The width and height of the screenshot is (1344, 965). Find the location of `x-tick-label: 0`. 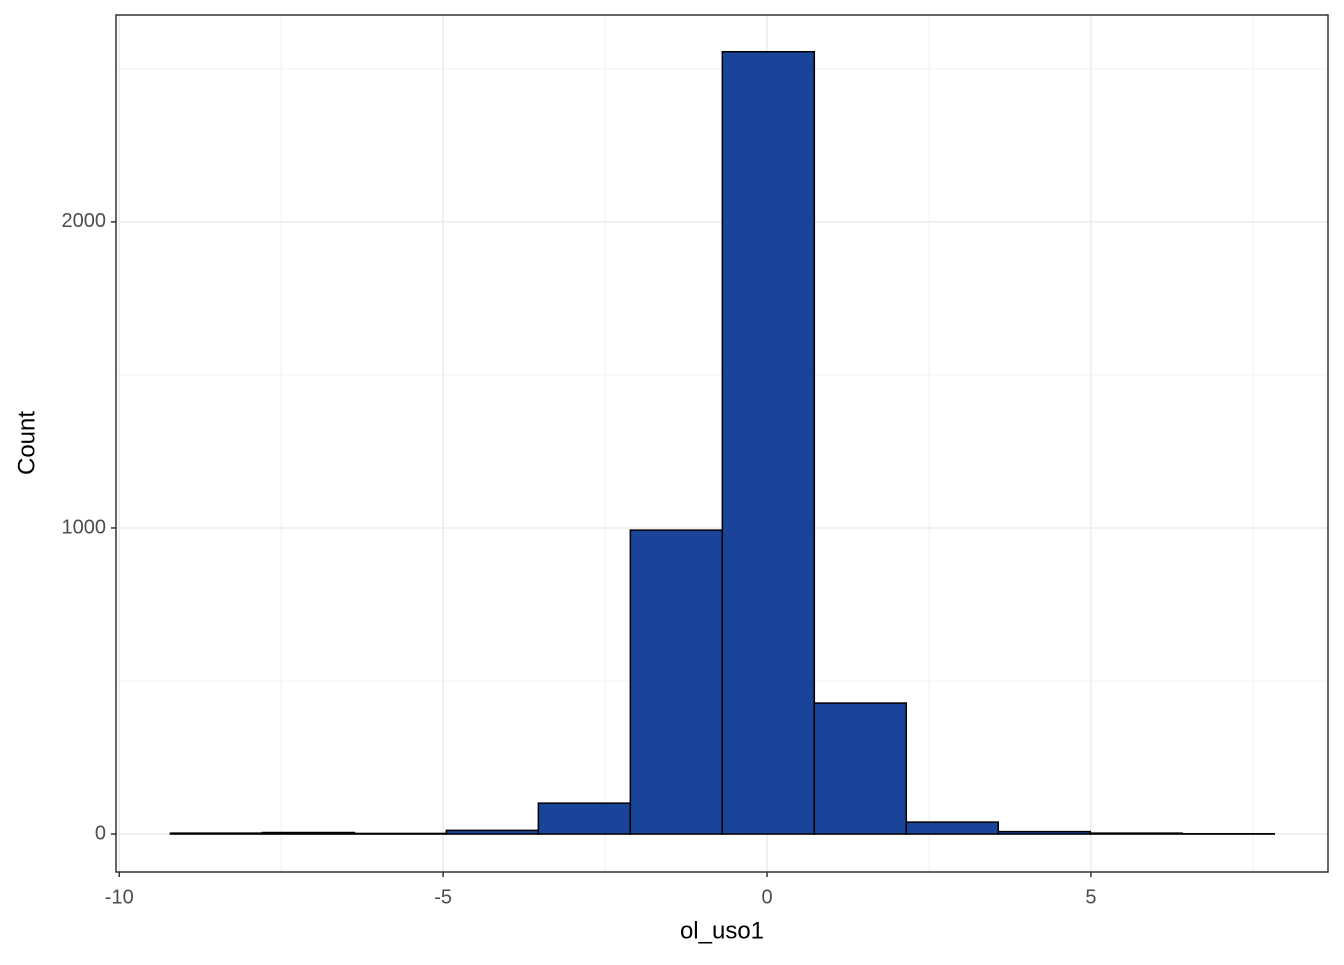

x-tick-label: 0 is located at coordinates (766, 897).